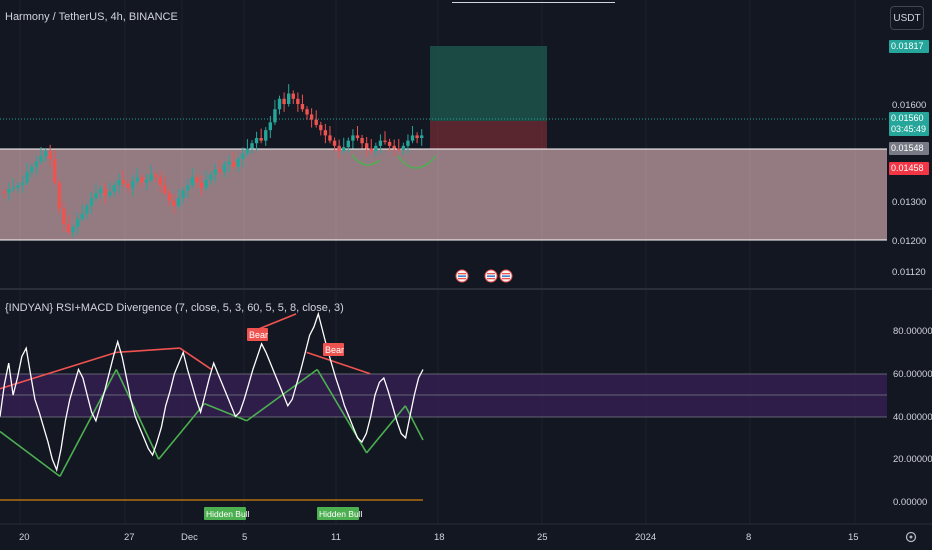 This screenshot has height=550, width=932. Describe the element at coordinates (909, 202) in the screenshot. I see `price-tick: 0.01300` at that location.